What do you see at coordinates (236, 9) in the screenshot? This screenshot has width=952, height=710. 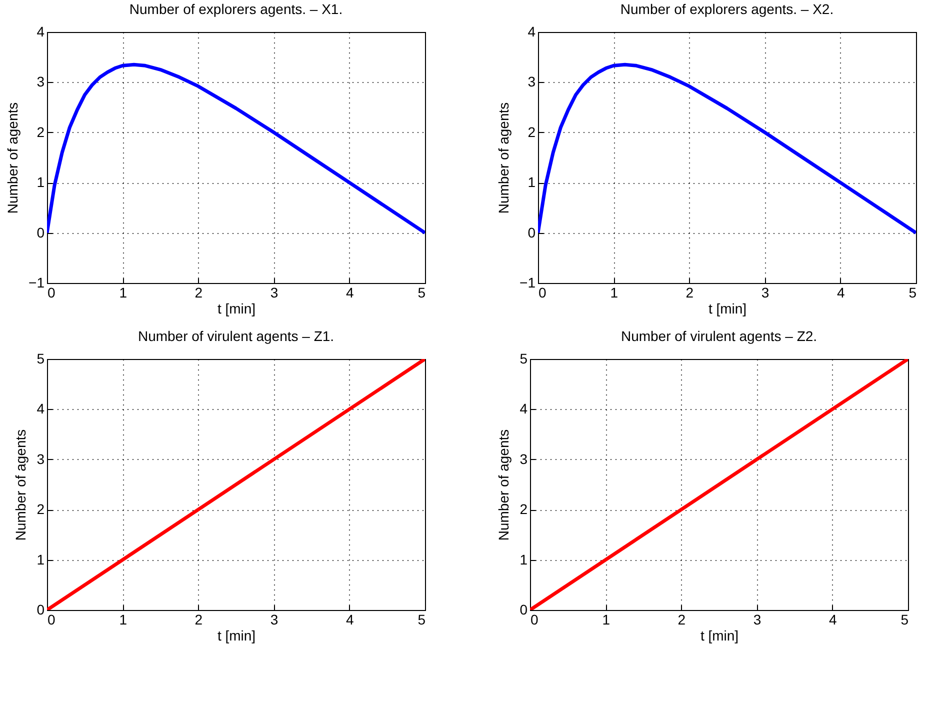 I see `chart-title: Number of explorers agents. – X1.` at bounding box center [236, 9].